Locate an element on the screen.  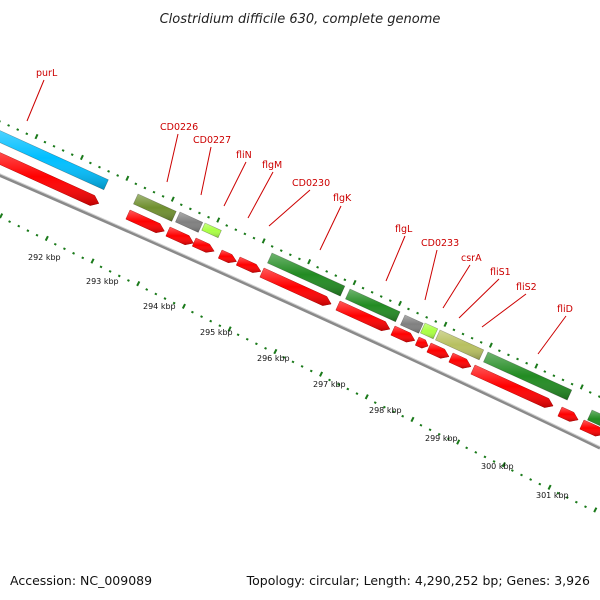
gene-label-purL: purL is located at coordinates (47, 73).